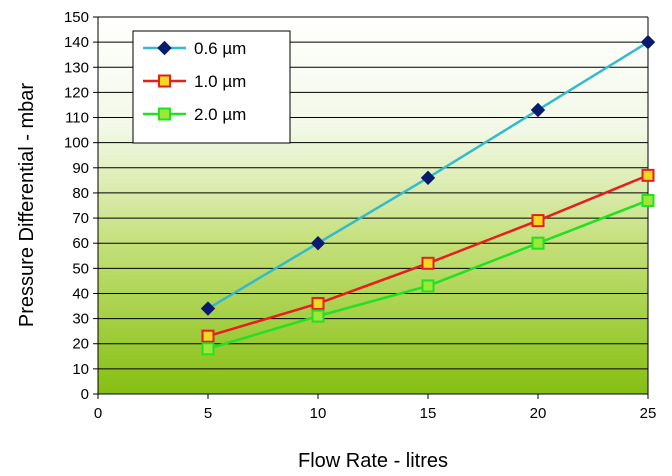 The width and height of the screenshot is (672, 476). Describe the element at coordinates (80, 218) in the screenshot. I see `y-tick-label: 70` at that location.